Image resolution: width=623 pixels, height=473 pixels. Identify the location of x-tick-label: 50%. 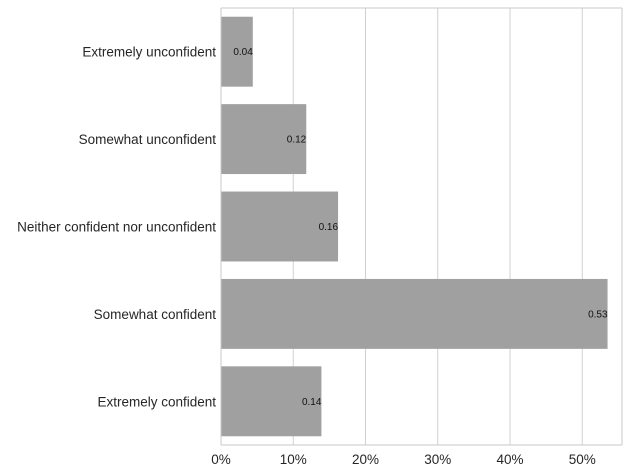
(582, 459).